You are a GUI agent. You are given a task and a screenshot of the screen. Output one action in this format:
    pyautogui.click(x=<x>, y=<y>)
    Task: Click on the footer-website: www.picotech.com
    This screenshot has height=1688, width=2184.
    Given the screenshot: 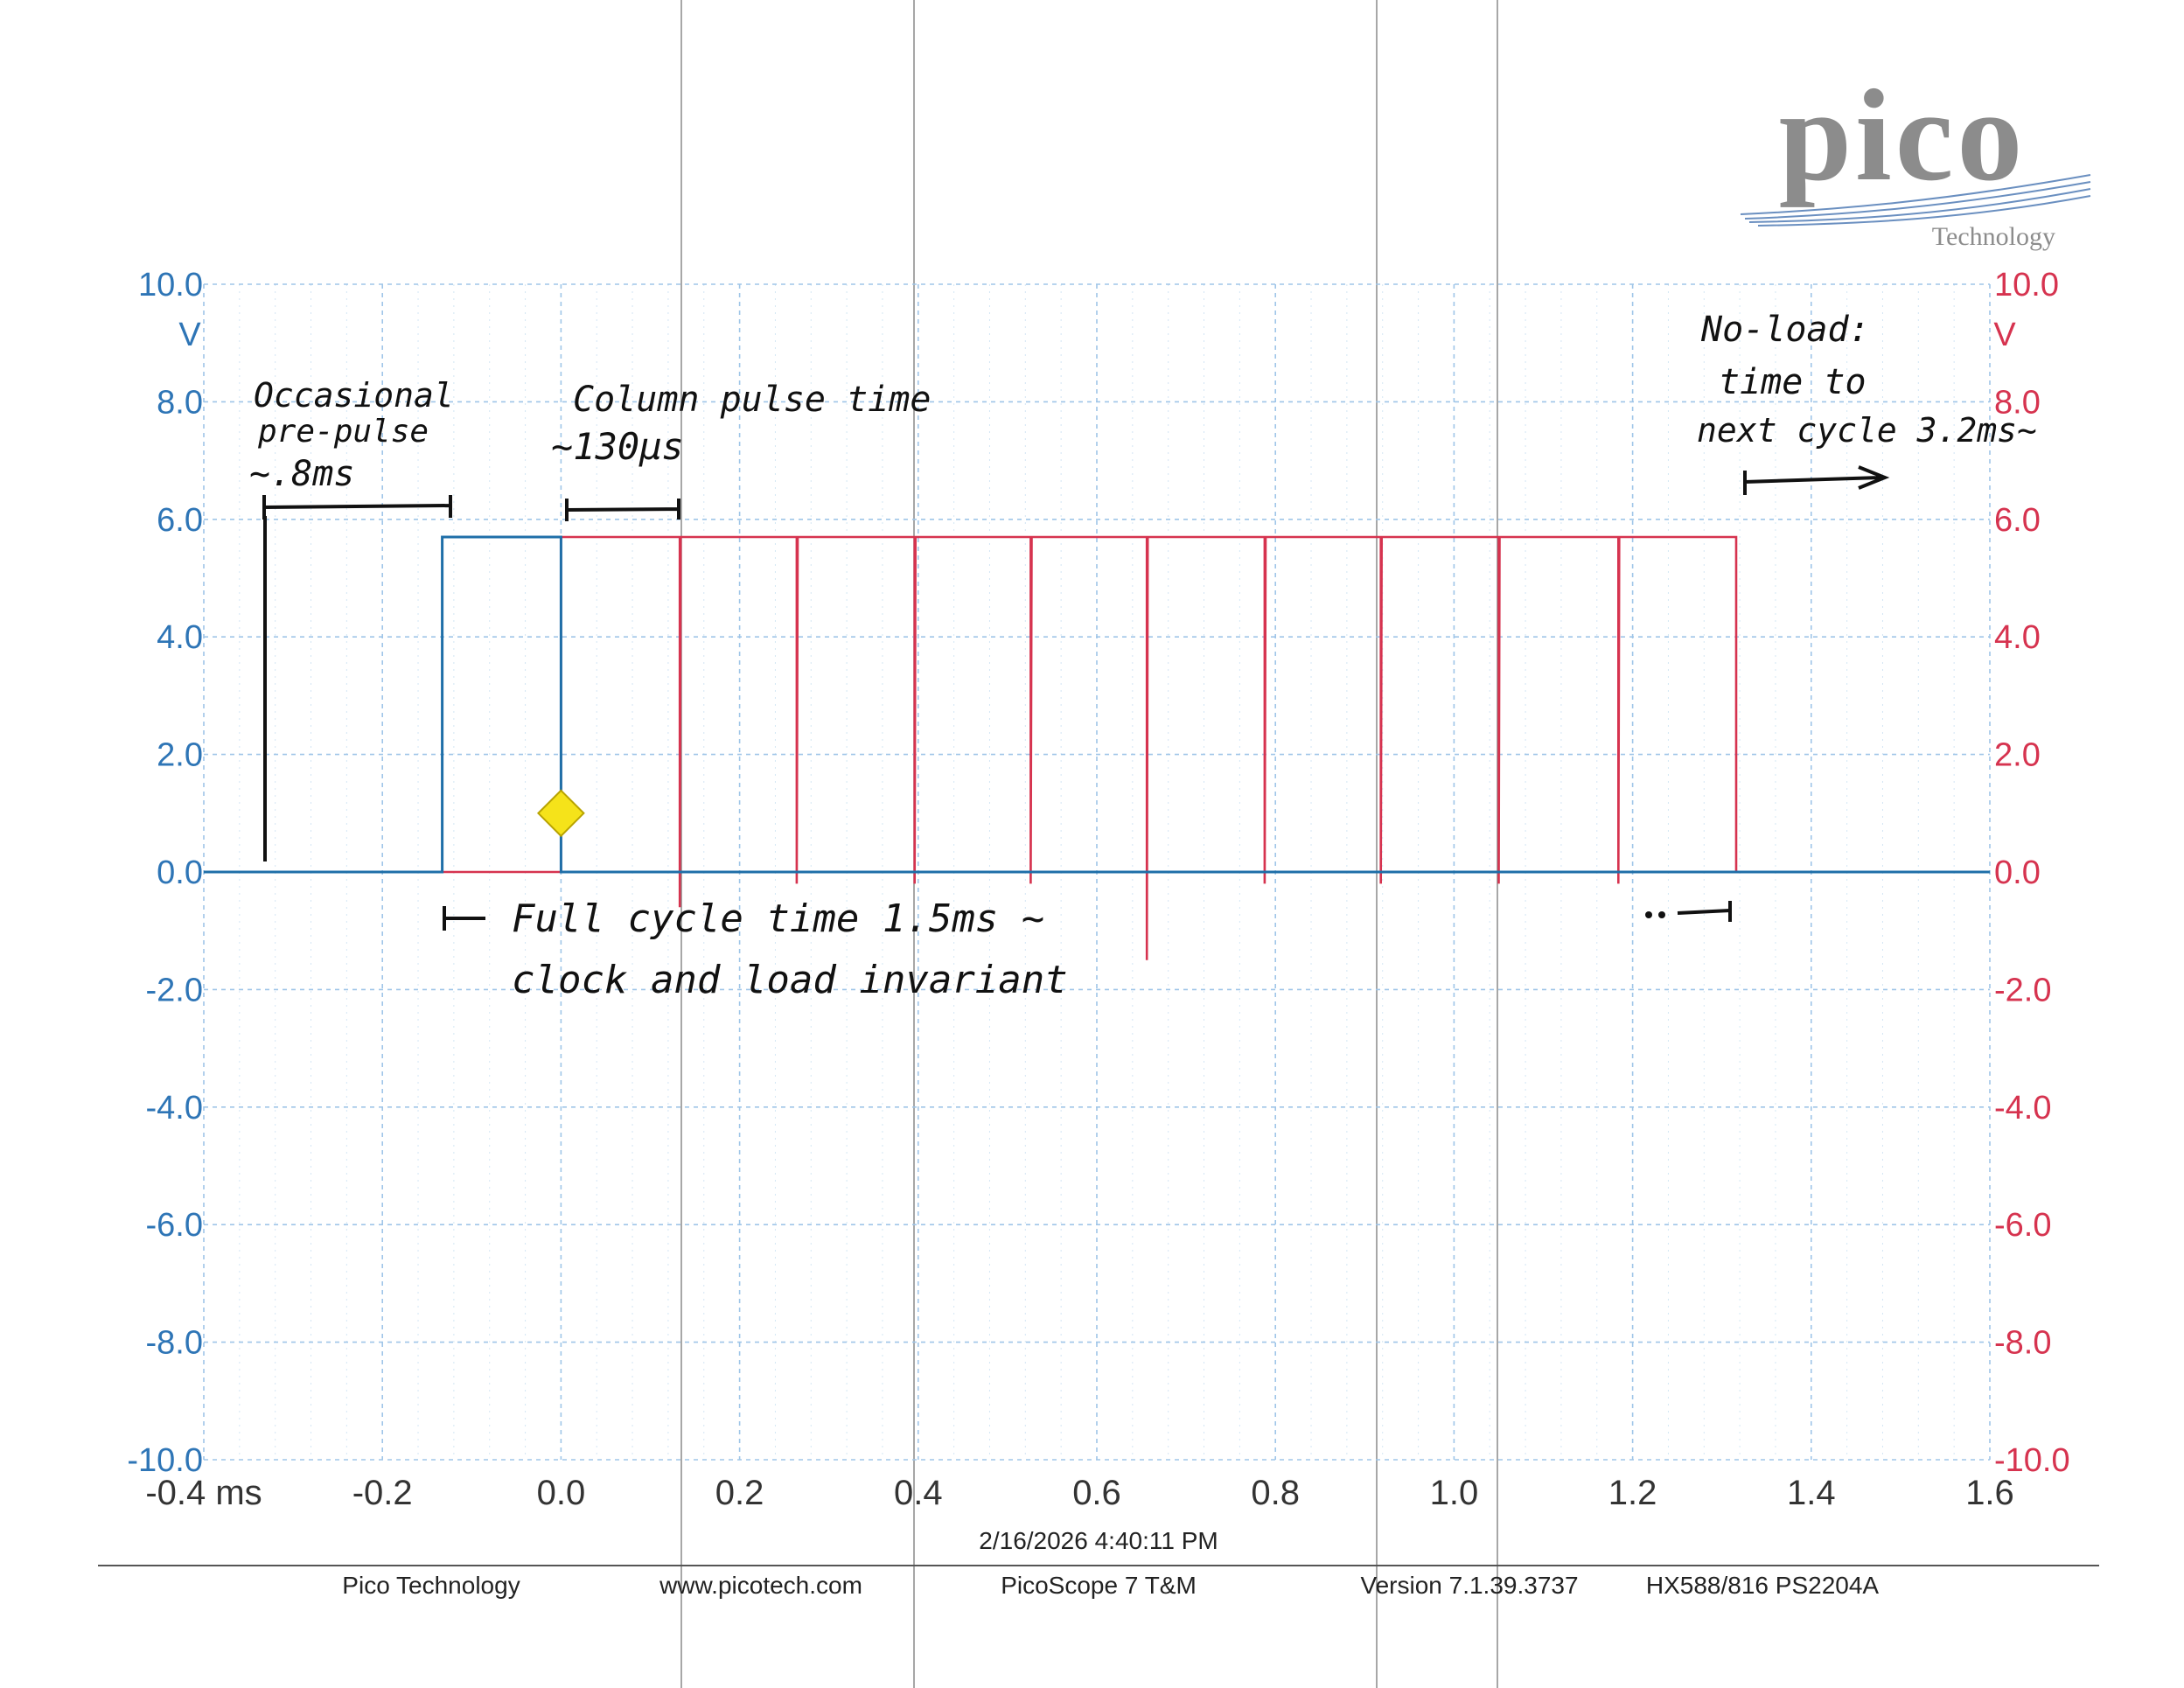 What is the action you would take?
    pyautogui.click(x=760, y=1585)
    